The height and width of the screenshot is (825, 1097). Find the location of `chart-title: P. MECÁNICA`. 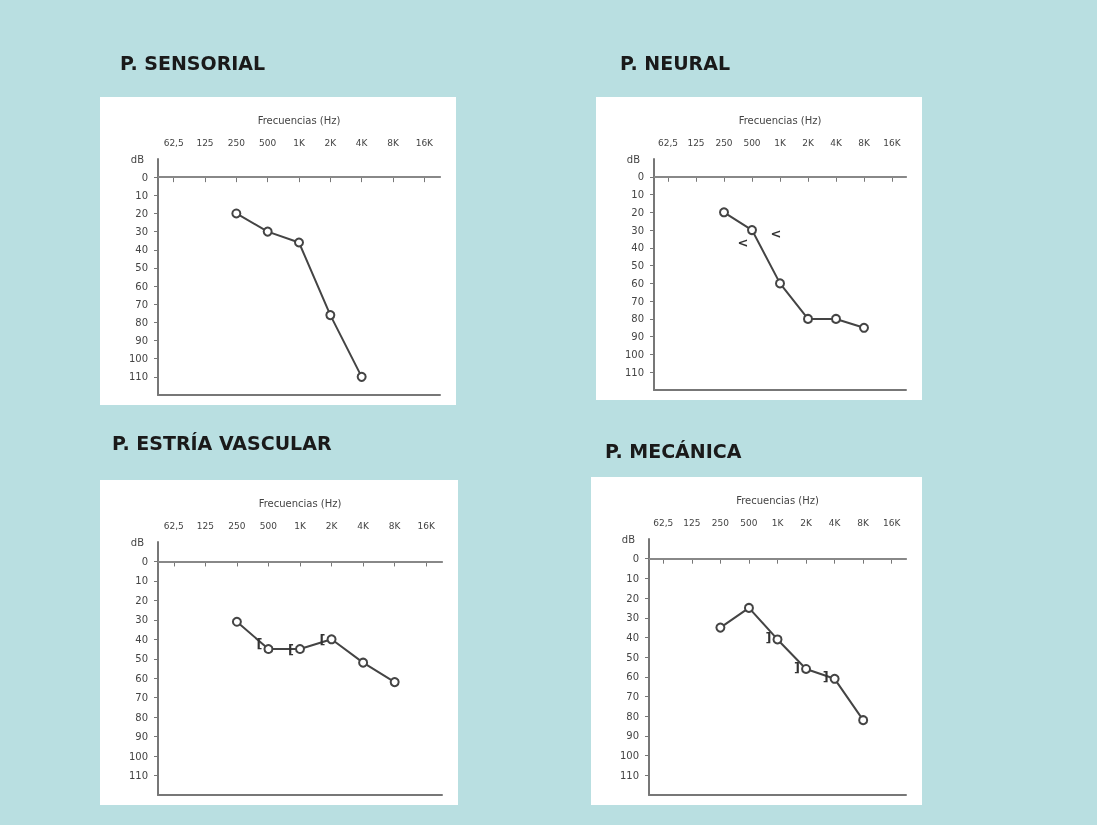

chart-title: P. MECÁNICA is located at coordinates (673, 451).